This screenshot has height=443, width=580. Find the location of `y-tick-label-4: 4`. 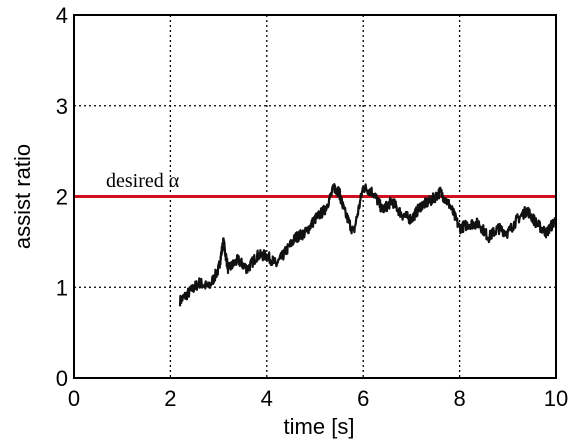

y-tick-label-4: 4 is located at coordinates (62, 15).